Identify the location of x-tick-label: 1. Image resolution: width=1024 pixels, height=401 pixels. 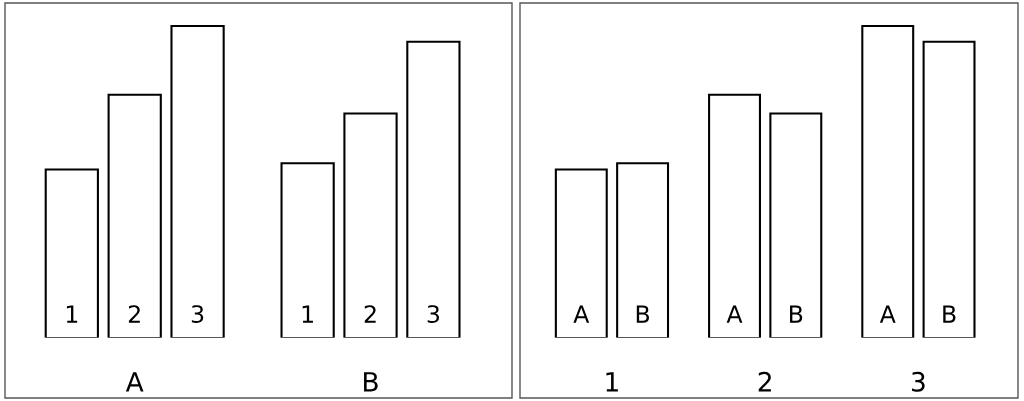
(612, 382).